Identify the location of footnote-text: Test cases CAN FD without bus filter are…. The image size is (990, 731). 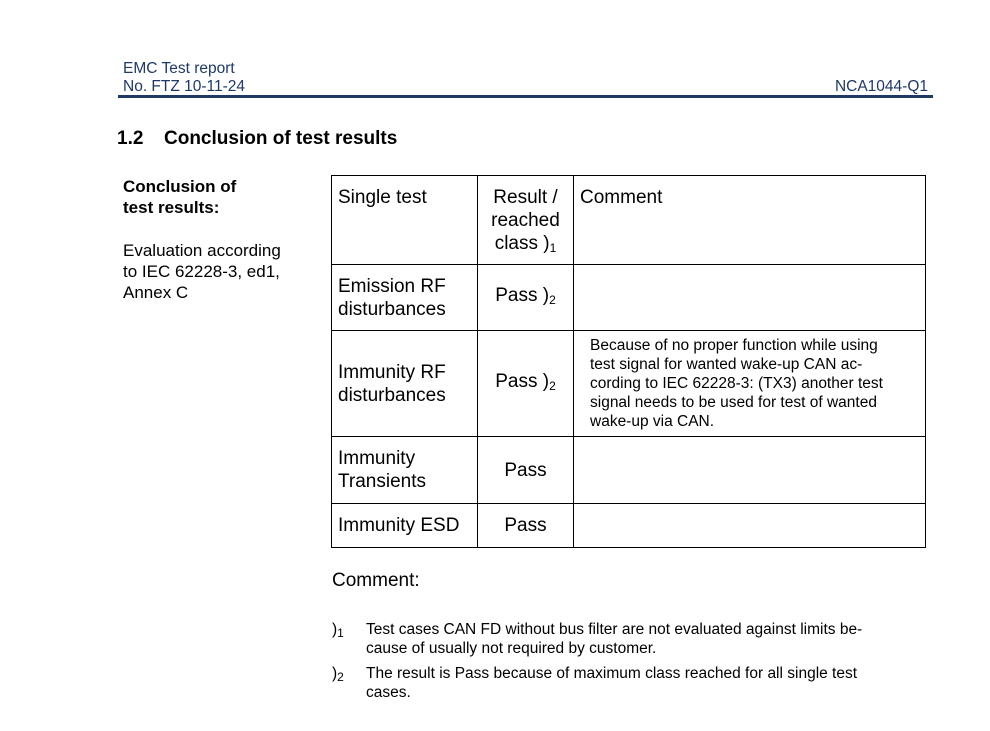
(646, 639).